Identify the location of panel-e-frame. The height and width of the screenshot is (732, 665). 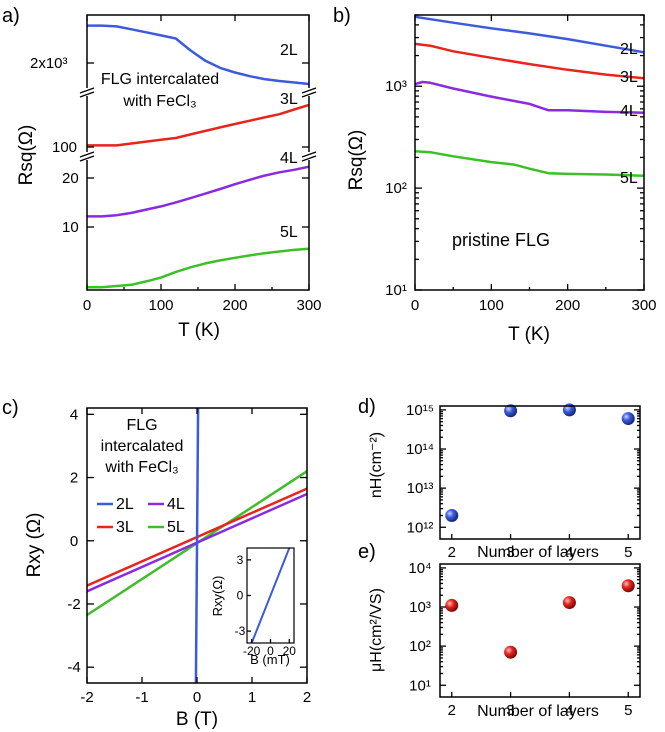
(540, 630).